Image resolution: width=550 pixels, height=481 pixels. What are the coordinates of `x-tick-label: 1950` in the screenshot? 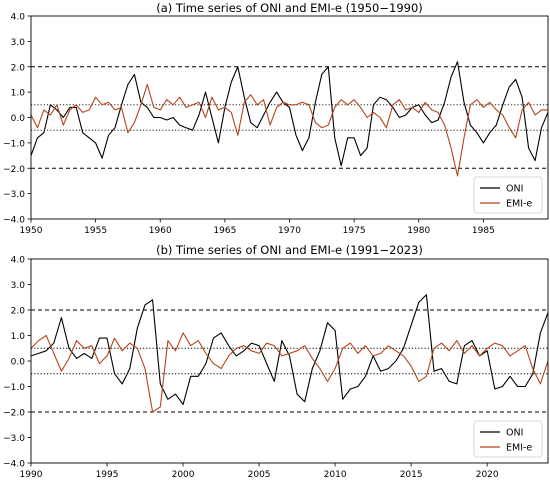 It's located at (31, 231).